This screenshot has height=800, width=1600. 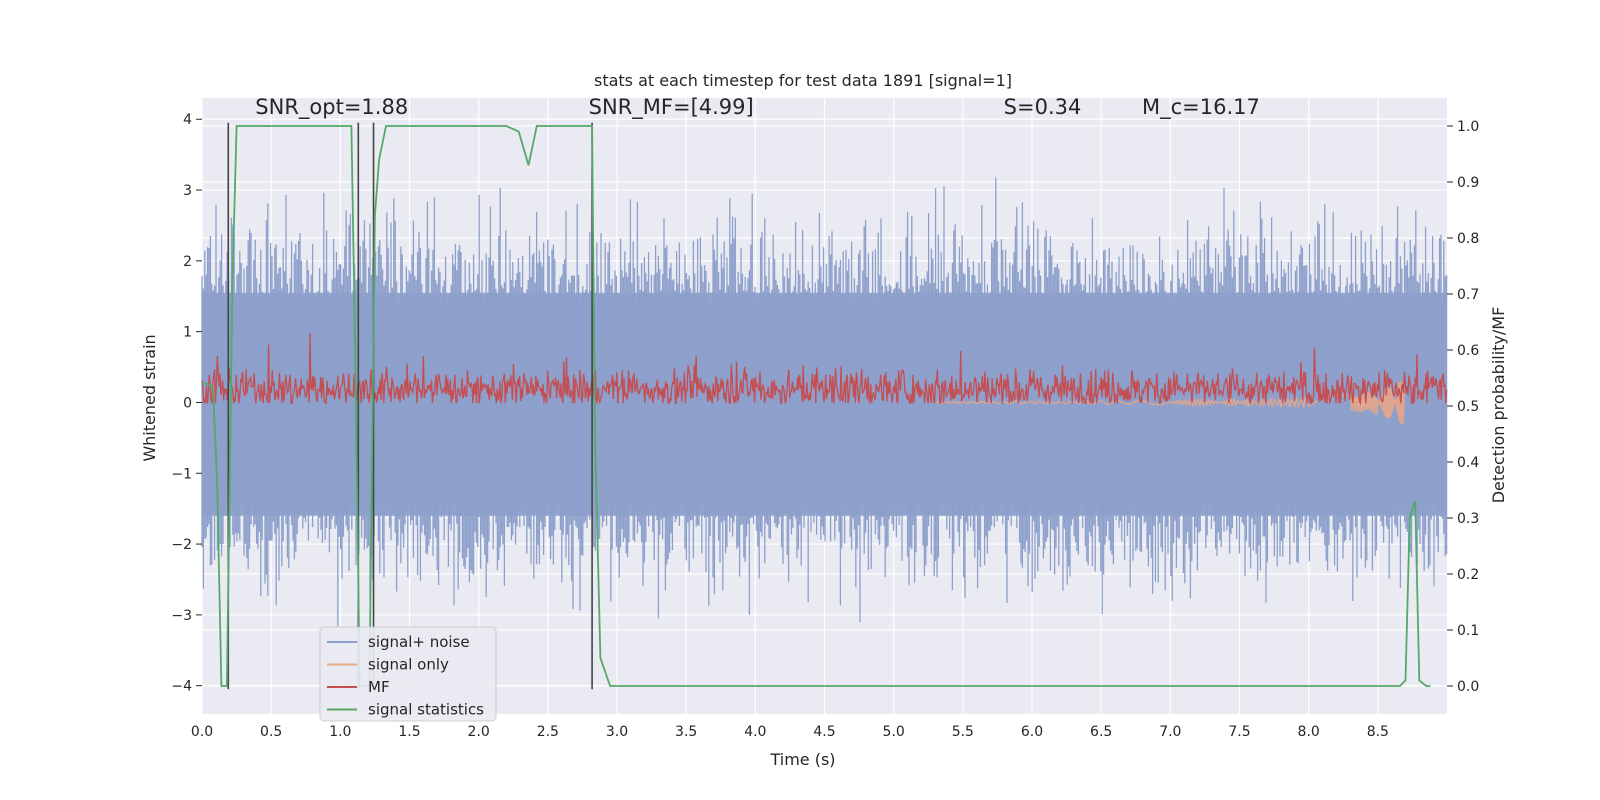 I want to click on mf-series, so click(x=824, y=369).